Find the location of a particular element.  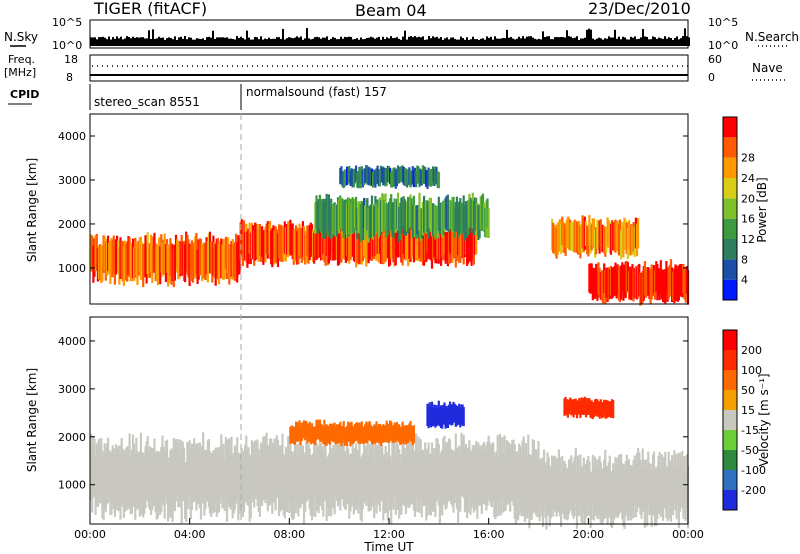

x-tick-label: 00:00 is located at coordinates (688, 534).